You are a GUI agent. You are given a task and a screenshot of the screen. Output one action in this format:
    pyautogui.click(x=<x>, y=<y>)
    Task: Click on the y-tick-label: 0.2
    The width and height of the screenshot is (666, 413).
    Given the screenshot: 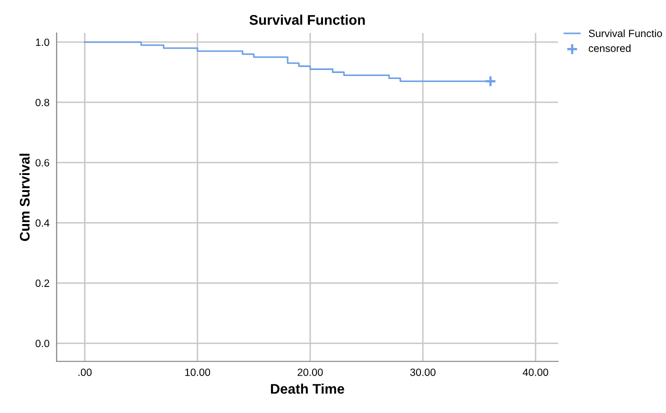 What is the action you would take?
    pyautogui.click(x=43, y=283)
    